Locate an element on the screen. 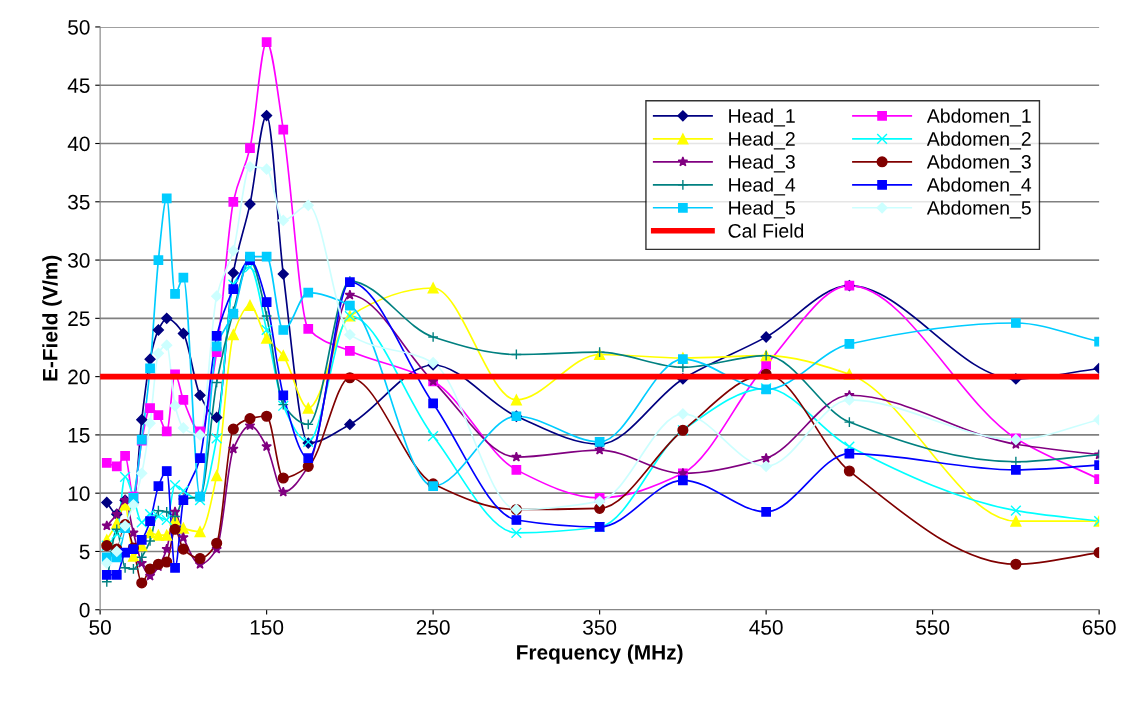 Image resolution: width=1125 pixels, height=709 pixels. y-tick-label: 10 is located at coordinates (79, 493).